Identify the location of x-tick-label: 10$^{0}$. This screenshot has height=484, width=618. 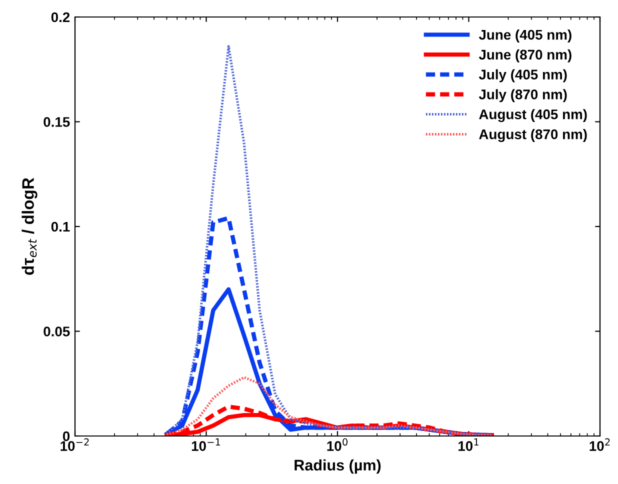
(337, 444).